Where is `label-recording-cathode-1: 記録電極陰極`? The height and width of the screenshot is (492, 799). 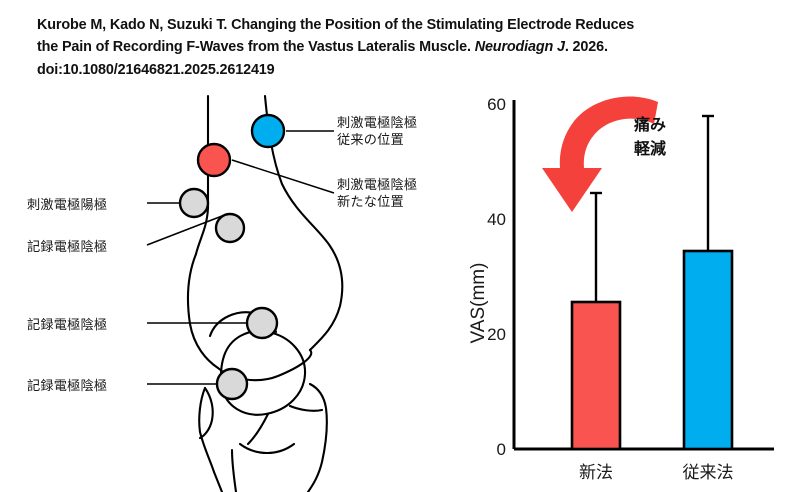
label-recording-cathode-1: 記録電極陰極 is located at coordinates (67, 246).